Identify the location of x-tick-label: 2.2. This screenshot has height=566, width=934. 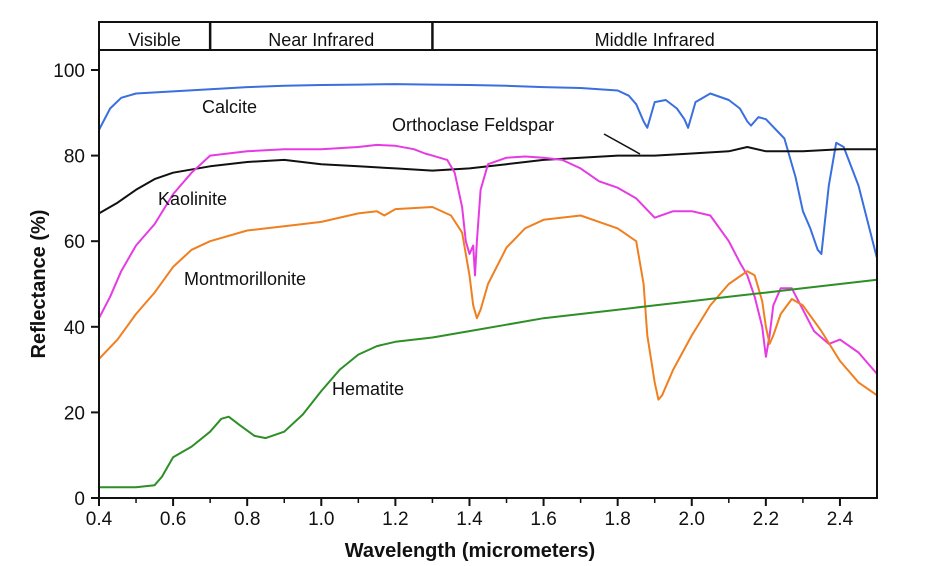
(766, 519).